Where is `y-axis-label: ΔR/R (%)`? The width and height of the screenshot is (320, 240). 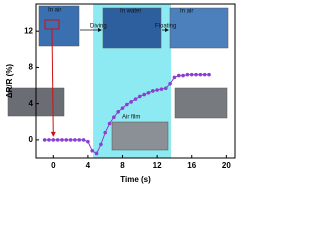 y-axis-label: ΔR/R (%) is located at coordinates (9, 81).